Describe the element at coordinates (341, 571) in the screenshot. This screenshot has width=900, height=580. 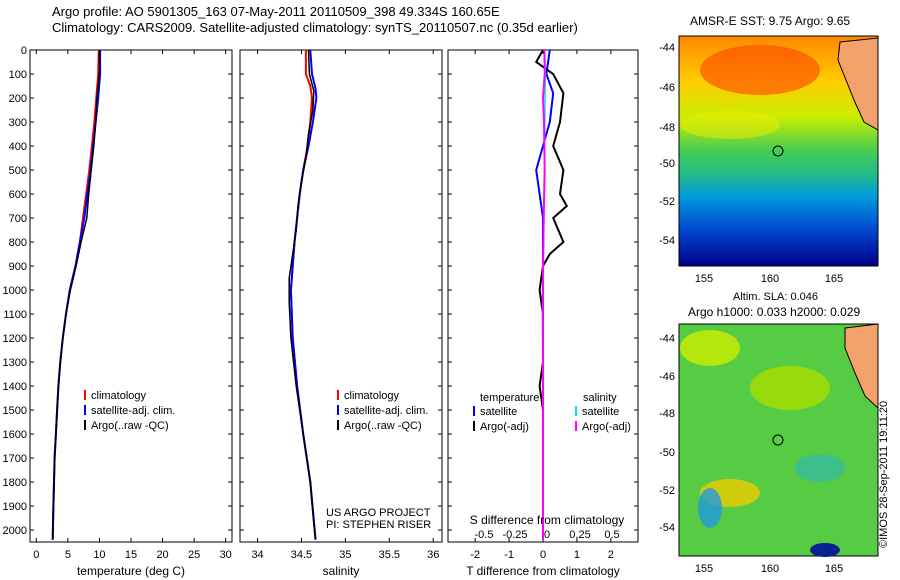
I see `x-axis-label: salinity` at that location.